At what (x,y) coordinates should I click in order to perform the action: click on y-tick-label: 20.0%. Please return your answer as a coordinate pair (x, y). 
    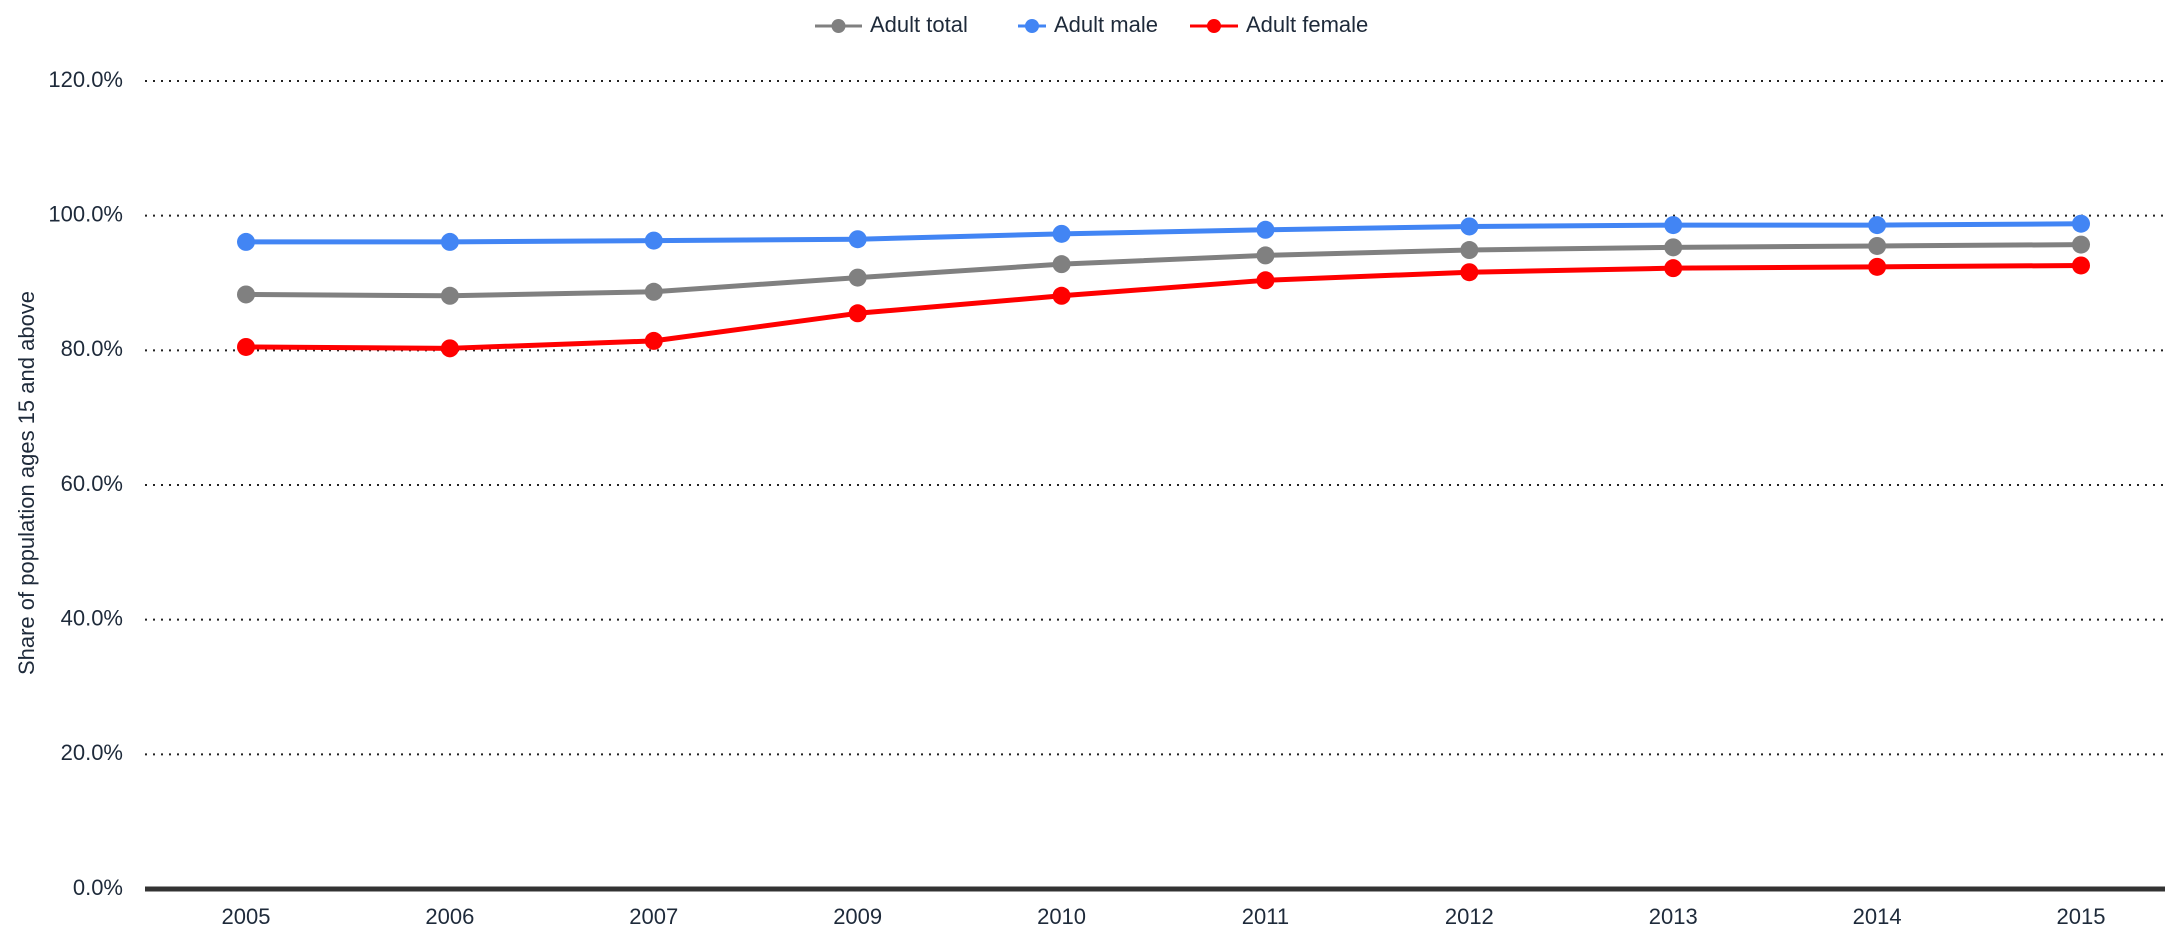
    Looking at the image, I should click on (92, 752).